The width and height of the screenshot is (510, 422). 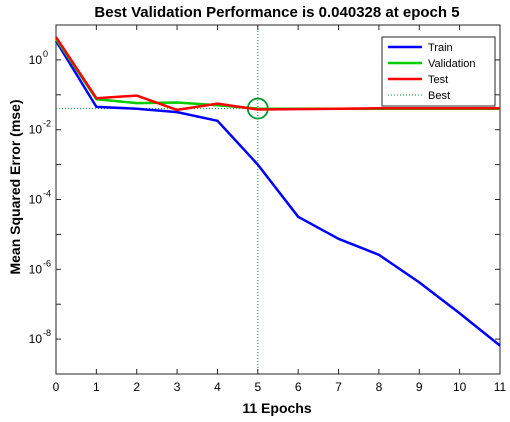 What do you see at coordinates (438, 80) in the screenshot?
I see `legend-label-test: Test` at bounding box center [438, 80].